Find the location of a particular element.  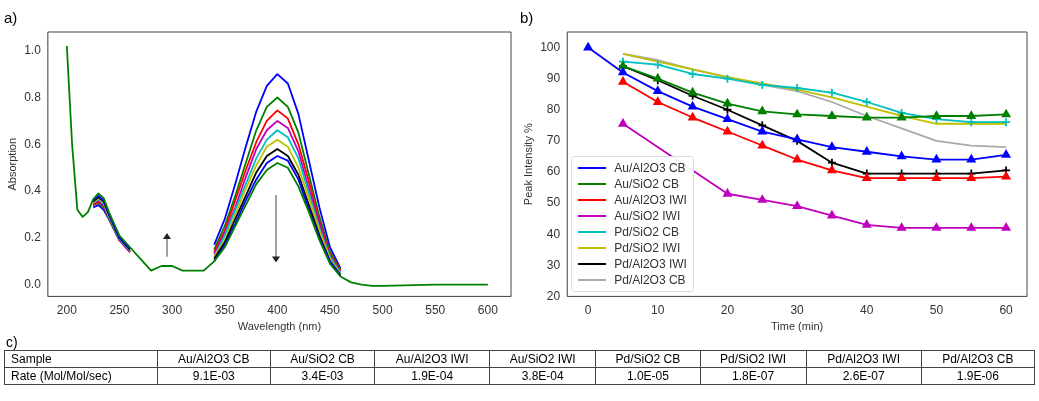

legend-label: Pd/Al2O3 IWI is located at coordinates (650, 264).